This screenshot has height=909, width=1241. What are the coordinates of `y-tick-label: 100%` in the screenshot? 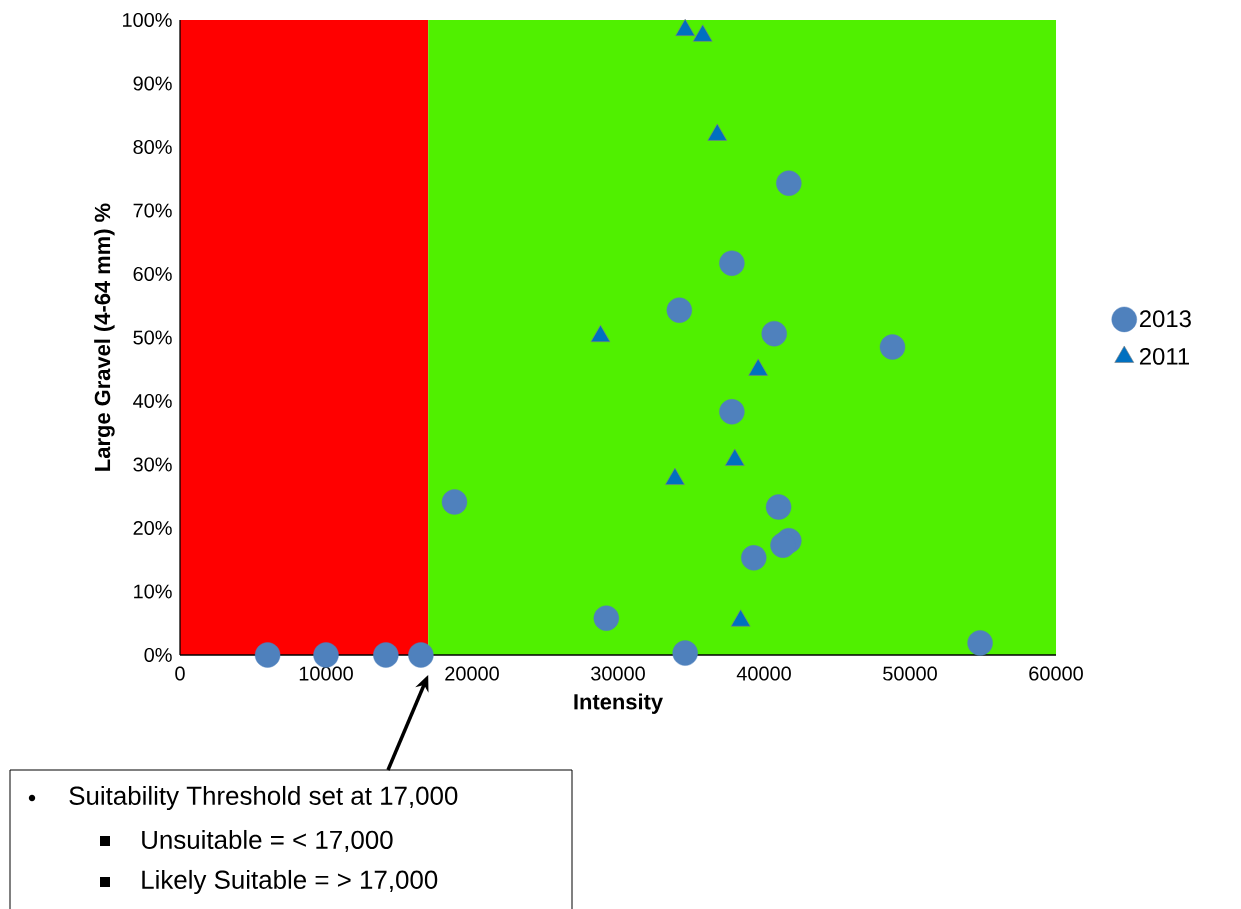 It's located at (147, 20).